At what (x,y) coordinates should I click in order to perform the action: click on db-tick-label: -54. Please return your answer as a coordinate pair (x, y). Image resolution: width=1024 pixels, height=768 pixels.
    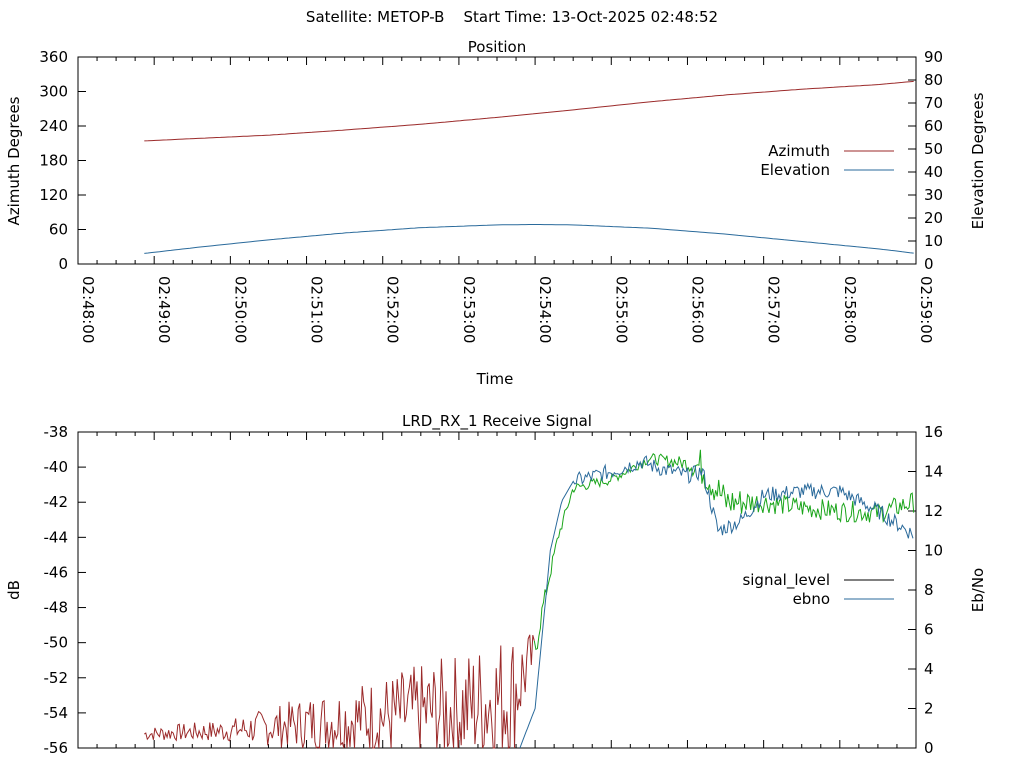
    Looking at the image, I should click on (56, 713).